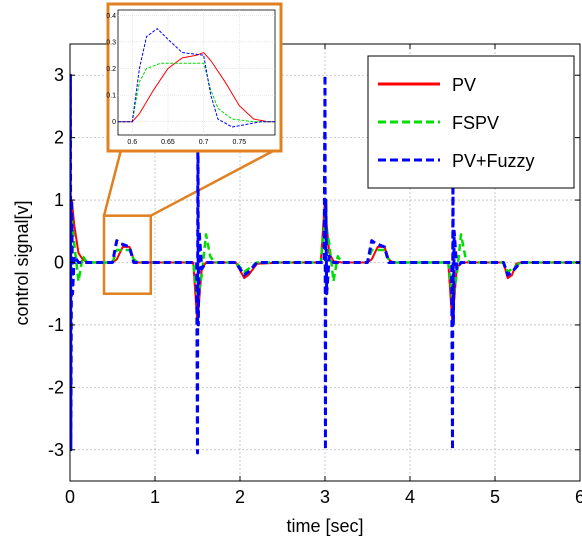  What do you see at coordinates (114, 122) in the screenshot?
I see `inset-y-tick-label: 0` at bounding box center [114, 122].